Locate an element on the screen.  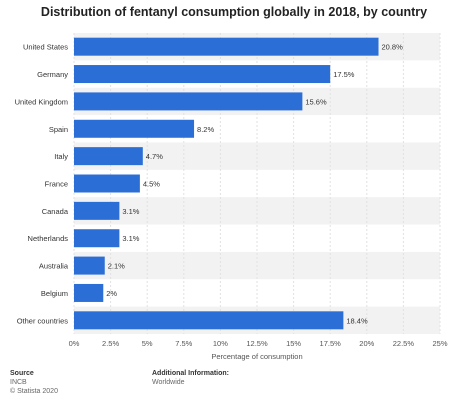
x-tick-label: 0% is located at coordinates (74, 343).